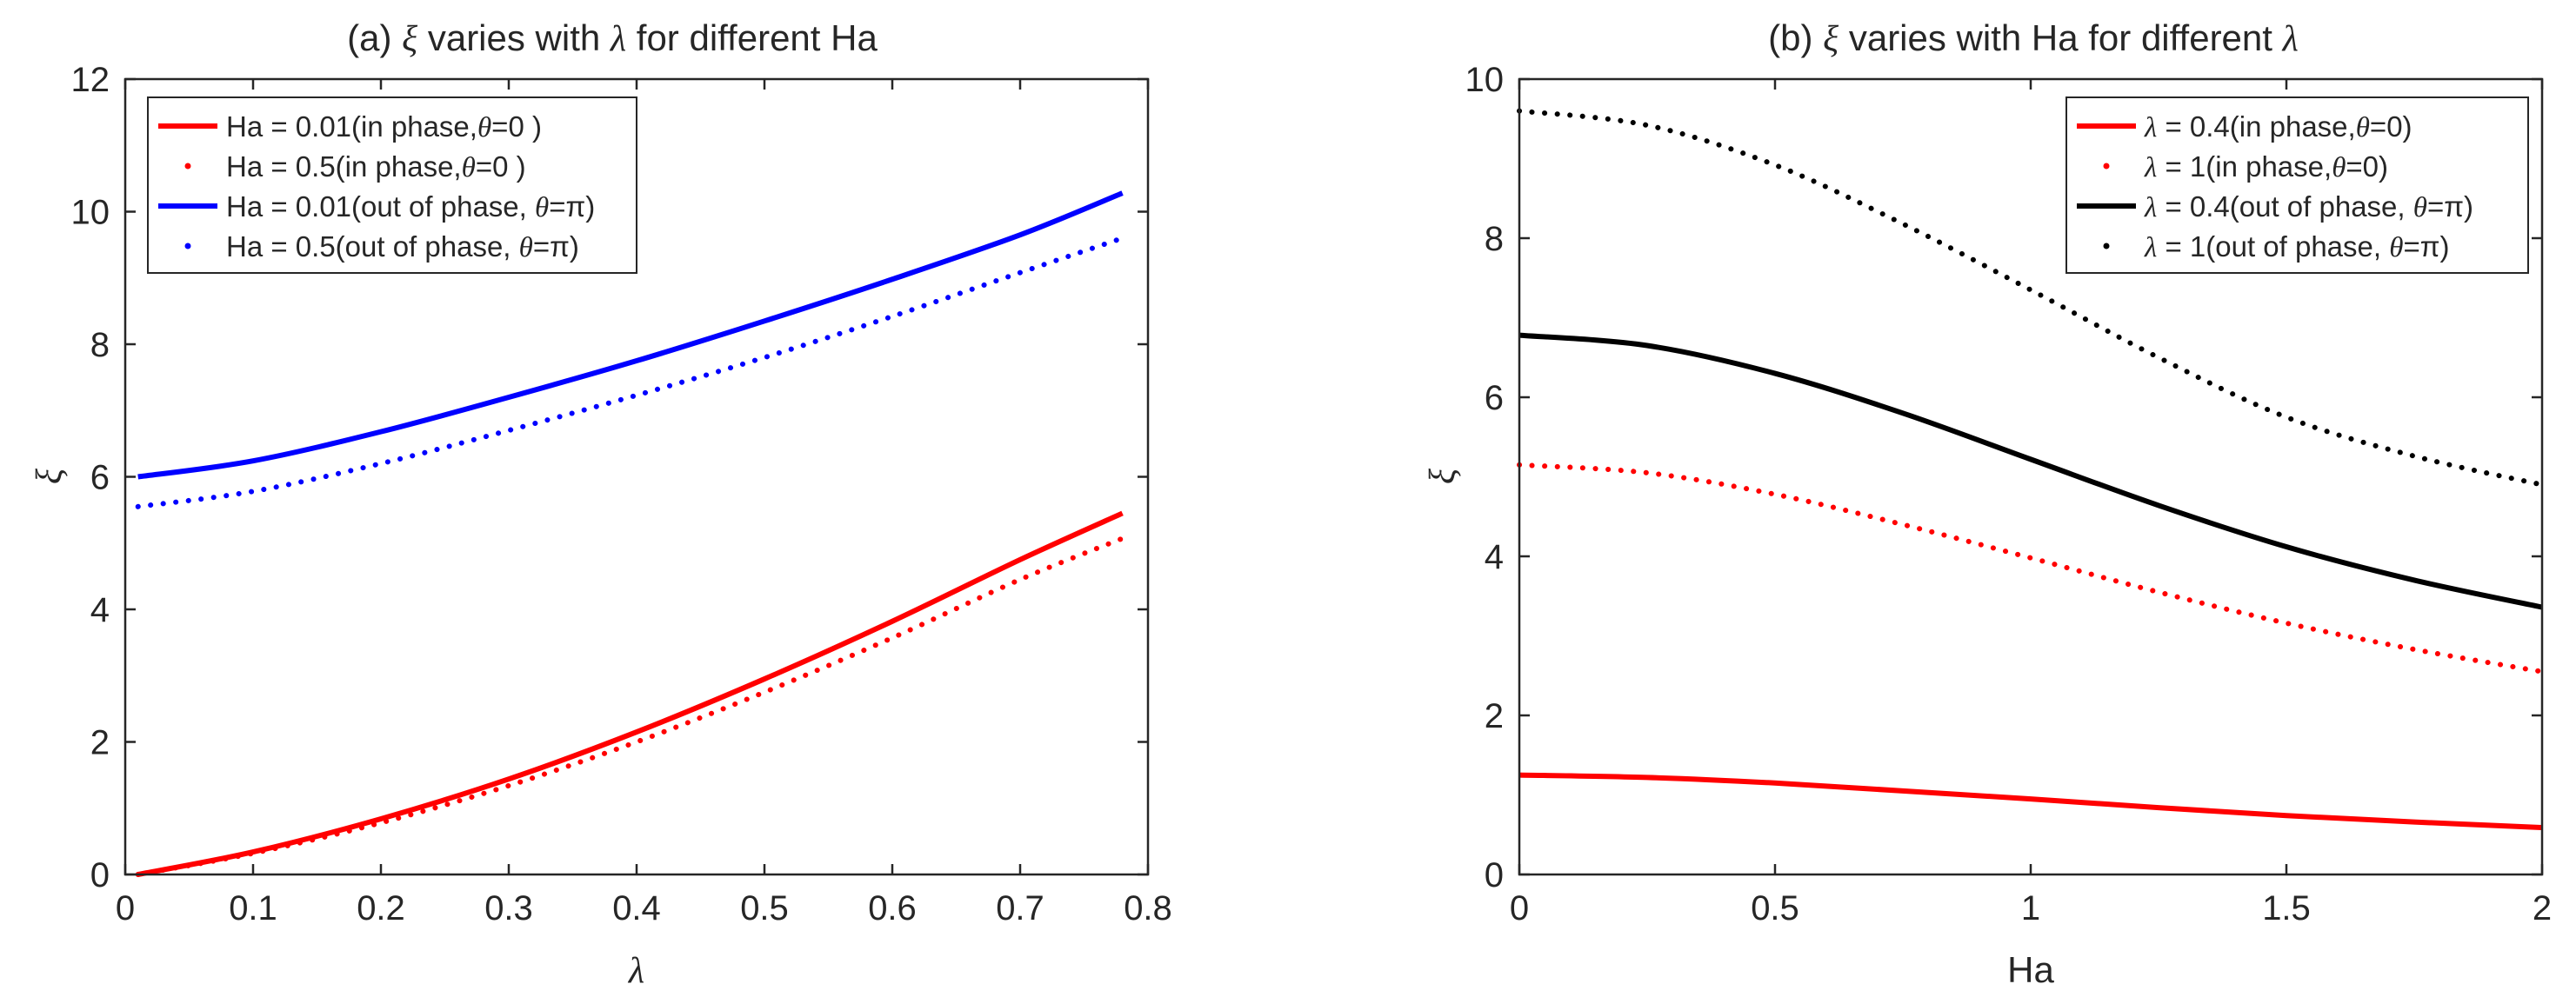  Describe the element at coordinates (764, 909) in the screenshot. I see `panel-a-x-tick-label: 0.5` at that location.